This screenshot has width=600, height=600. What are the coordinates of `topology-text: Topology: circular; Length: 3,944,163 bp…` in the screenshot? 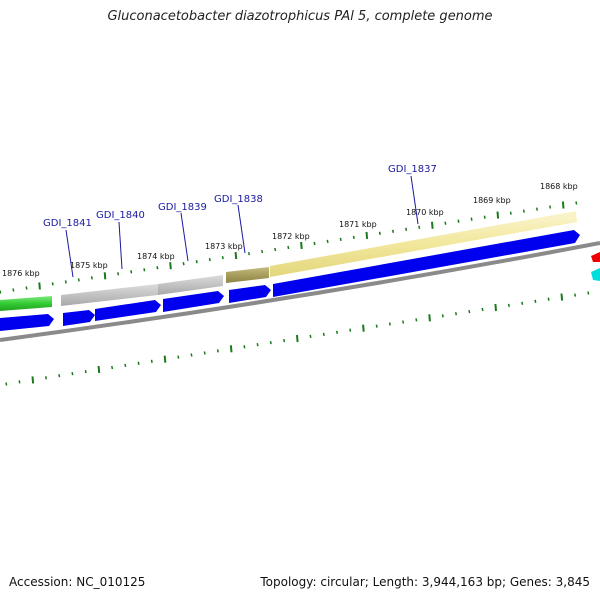 It's located at (425, 582).